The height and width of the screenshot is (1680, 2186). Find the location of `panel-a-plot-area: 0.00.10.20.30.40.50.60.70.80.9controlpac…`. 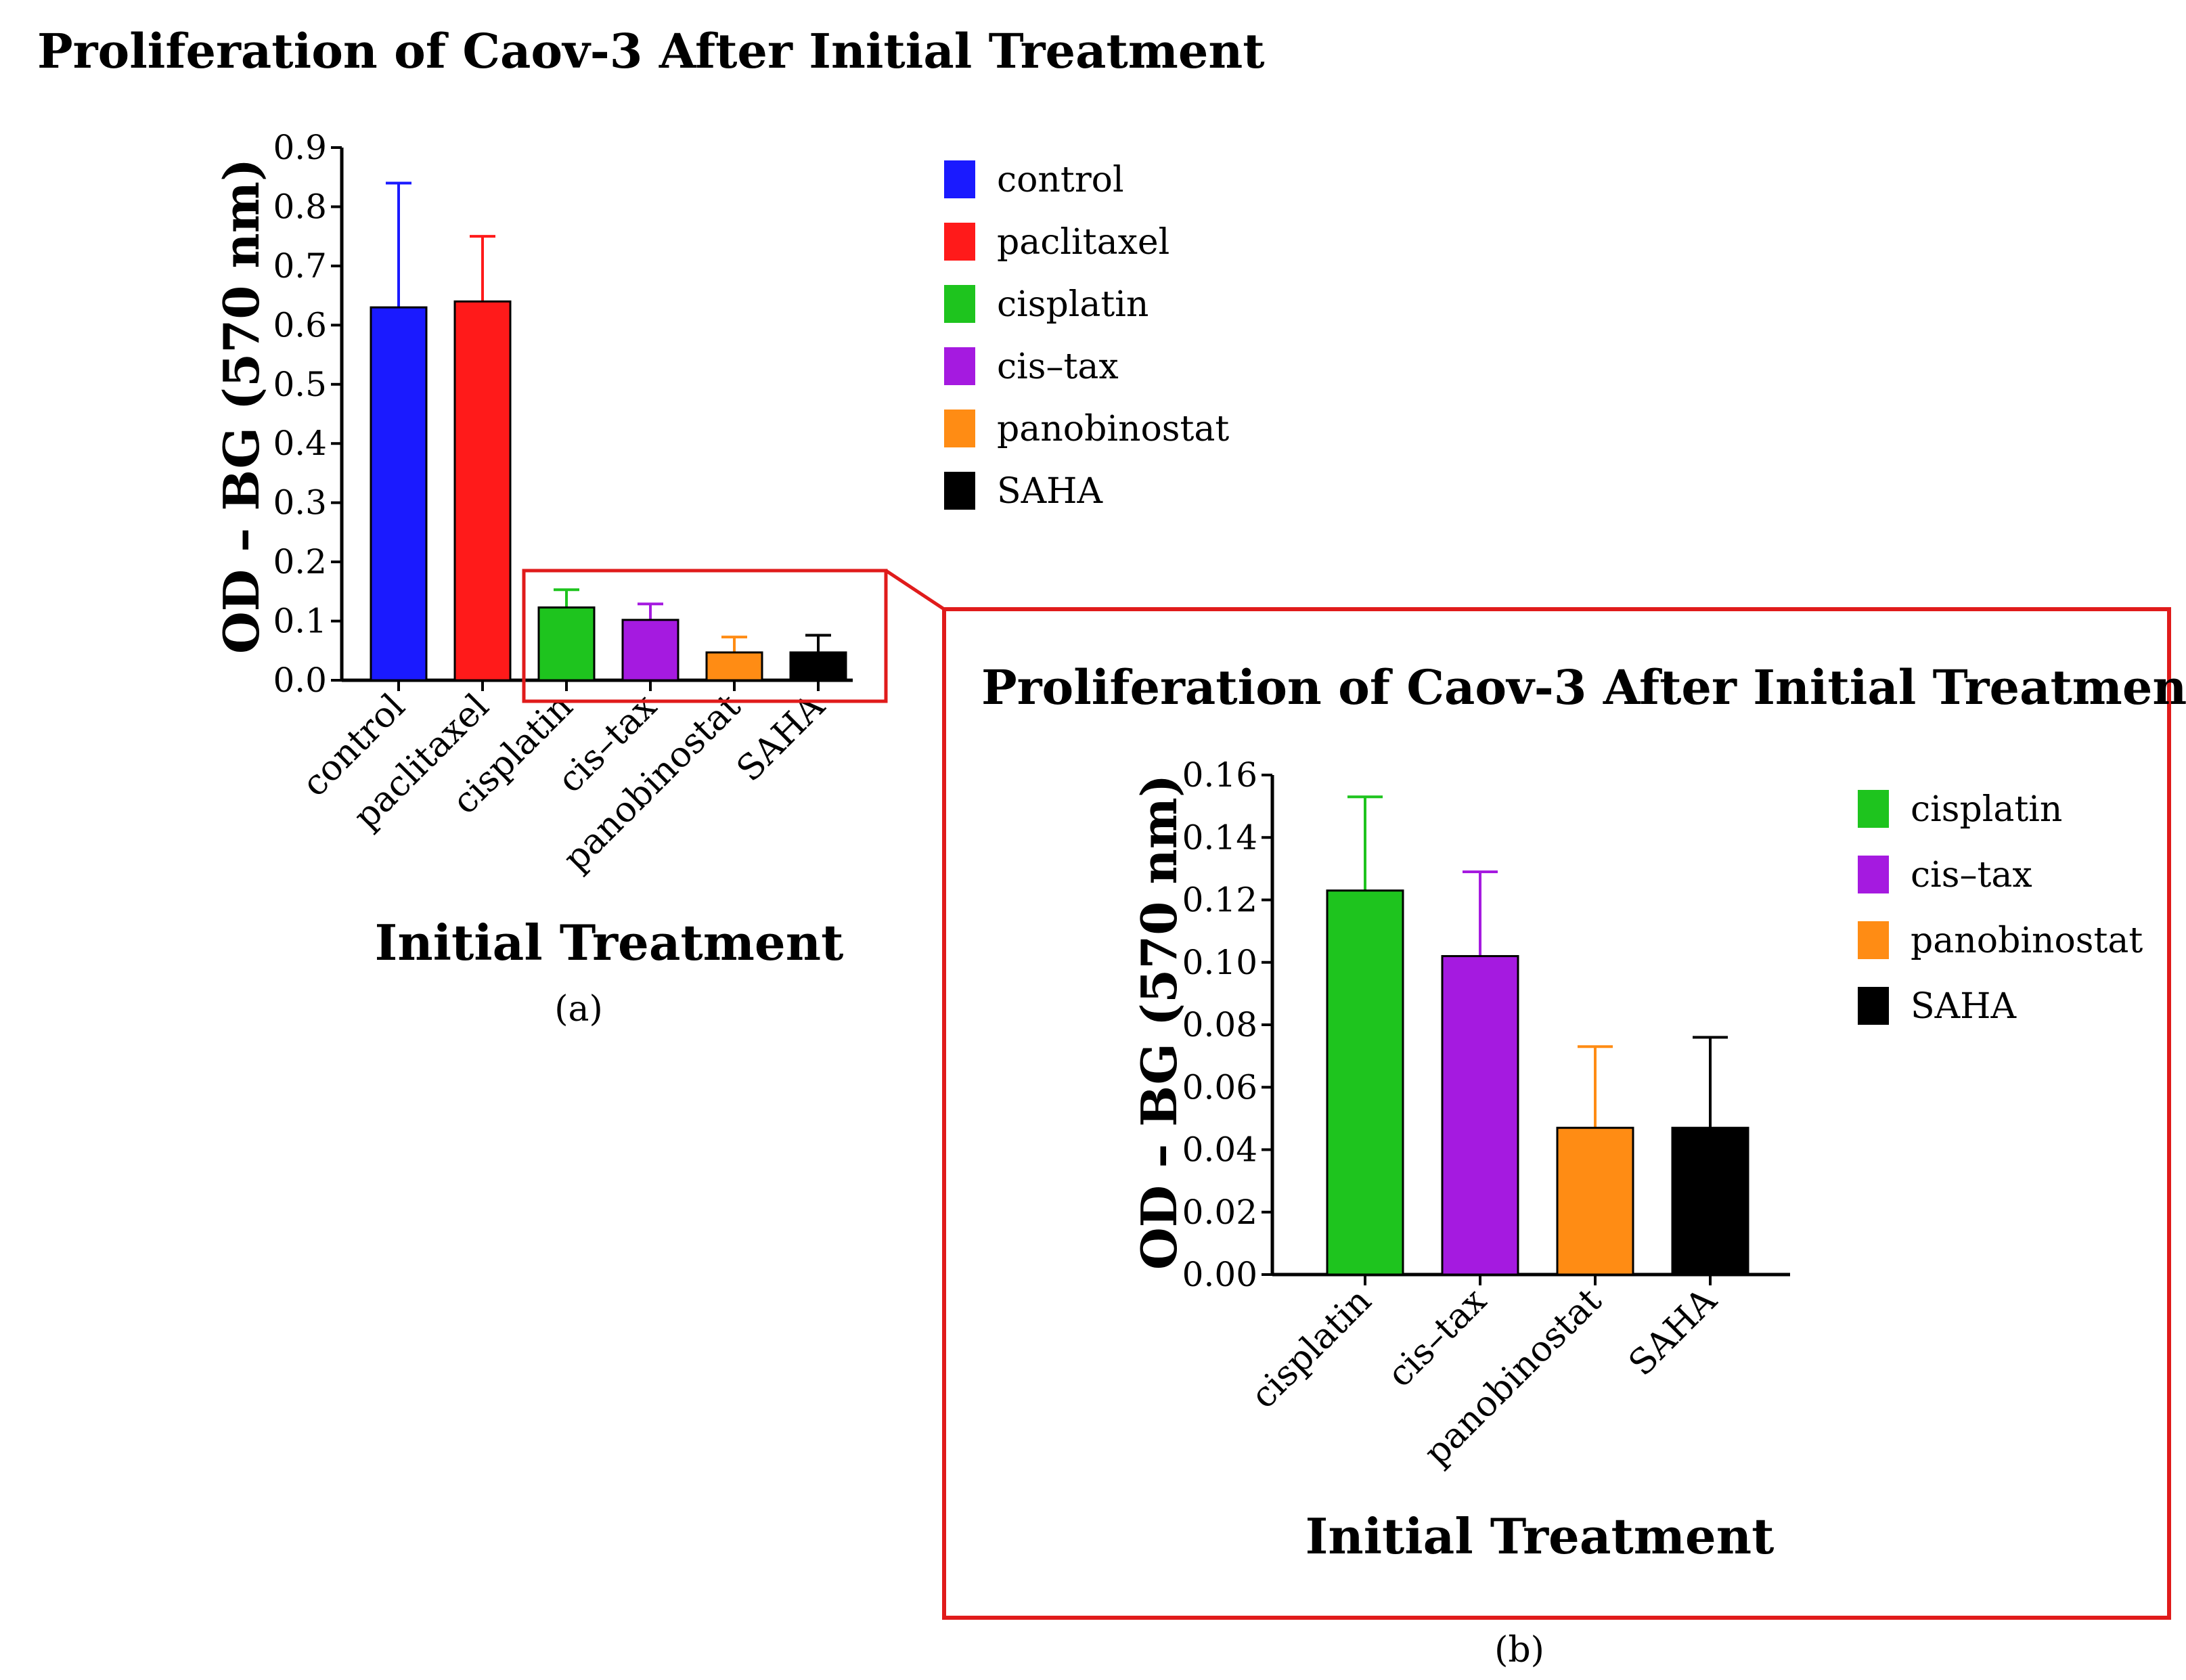

panel-a-plot-area: 0.00.10.20.30.40.50.60.70.80.9controlpac… is located at coordinates (563, 504).